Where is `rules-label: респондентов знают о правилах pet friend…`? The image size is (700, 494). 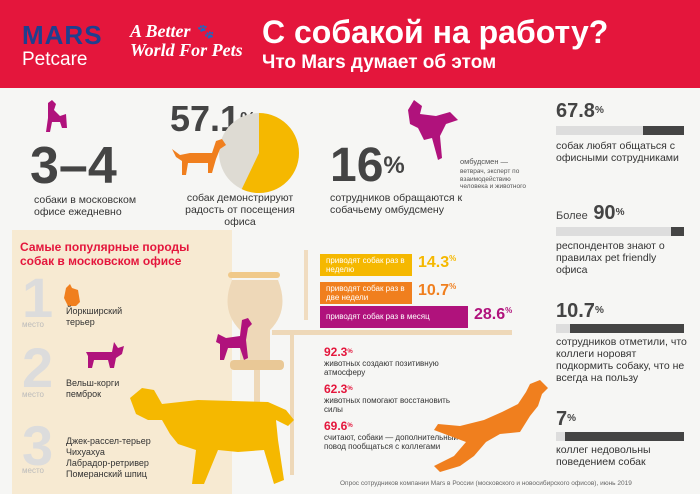
rules-label: респондентов знают о правилах pet friend… is located at coordinates (610, 258).